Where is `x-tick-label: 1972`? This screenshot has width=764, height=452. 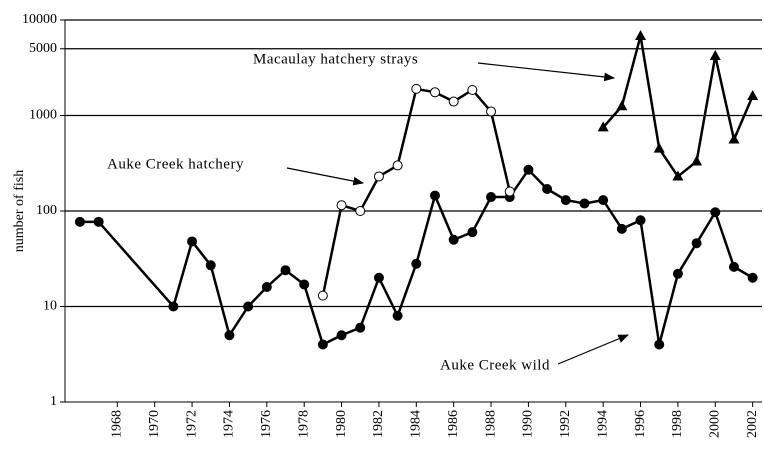 x-tick-label: 1972 is located at coordinates (191, 424).